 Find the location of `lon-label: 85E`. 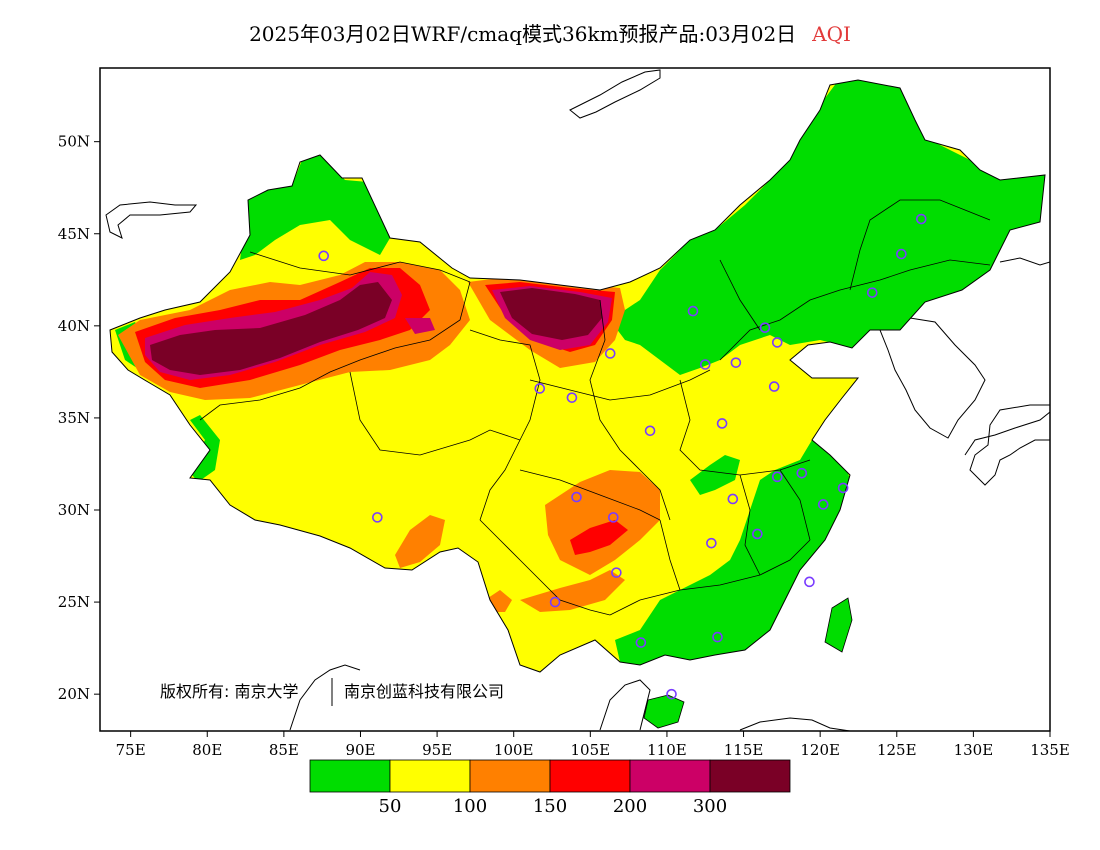

lon-label: 85E is located at coordinates (284, 750).